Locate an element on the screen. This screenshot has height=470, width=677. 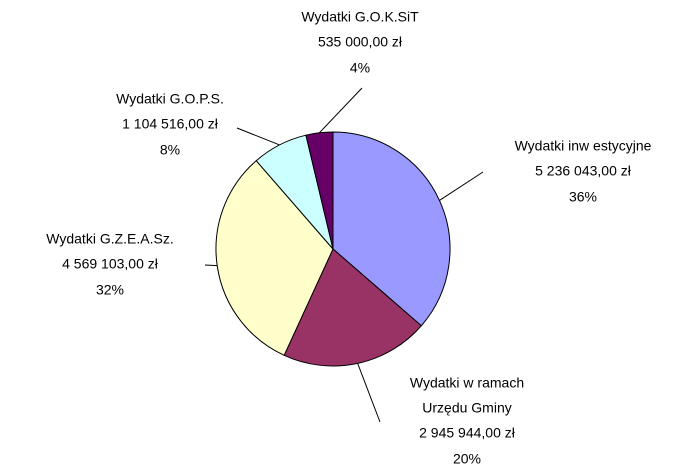
value-label: 5 236 043,00 zł is located at coordinates (583, 171).